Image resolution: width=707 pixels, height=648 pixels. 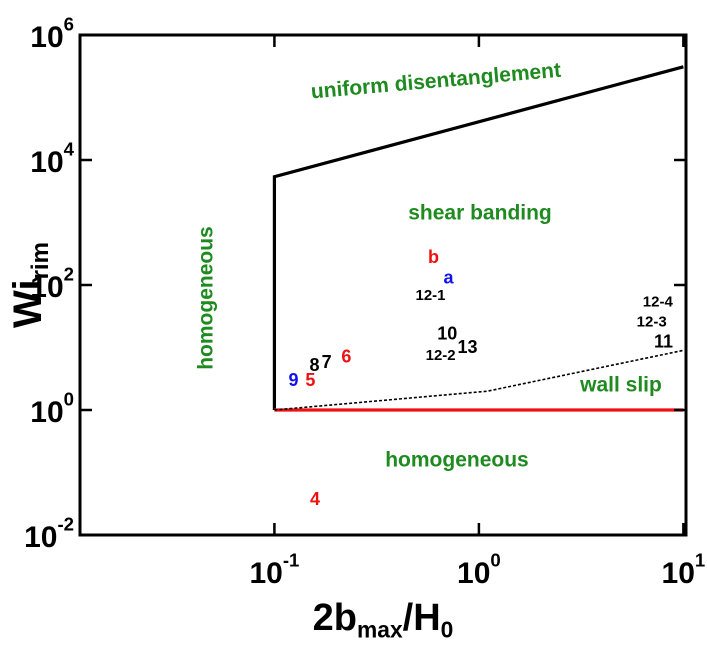 I want to click on x-tick-label: 10⁻¹, so click(x=274, y=569).